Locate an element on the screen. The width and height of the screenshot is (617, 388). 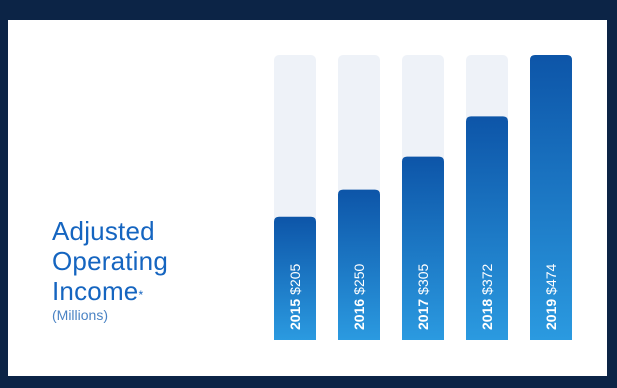
title-line-3-text: Income is located at coordinates (95, 291).